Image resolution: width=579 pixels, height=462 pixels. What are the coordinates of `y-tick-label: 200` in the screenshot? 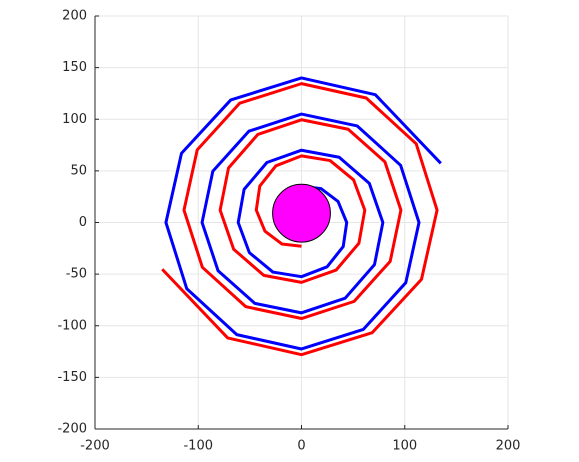 It's located at (74, 16).